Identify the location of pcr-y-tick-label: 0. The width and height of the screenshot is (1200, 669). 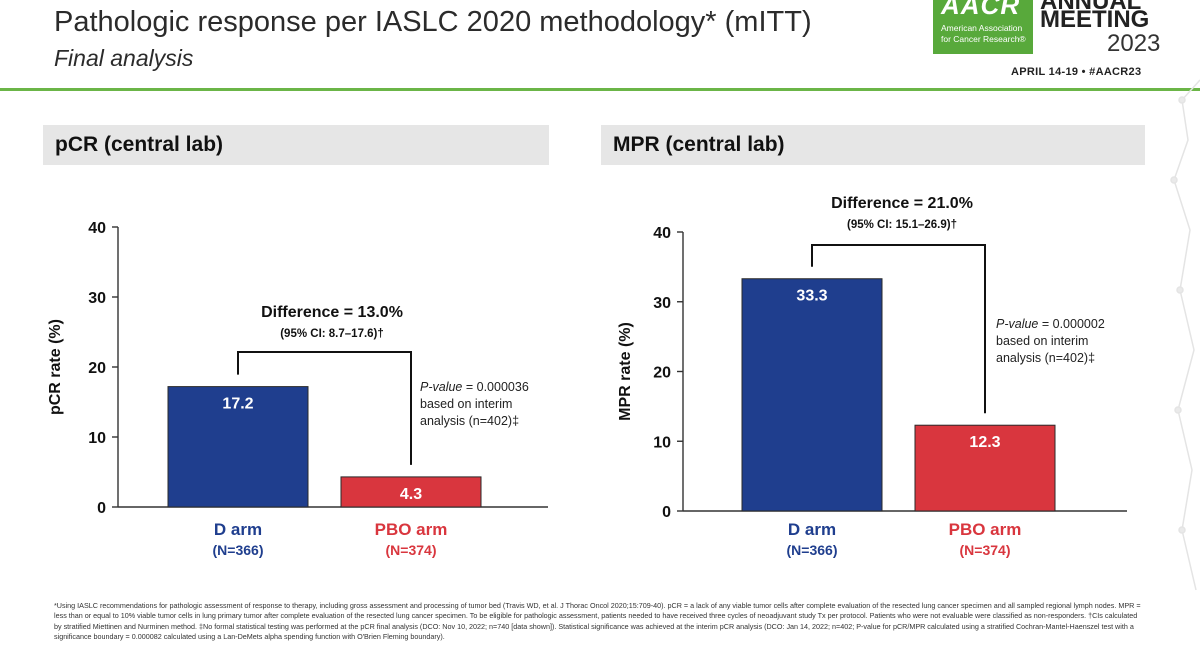
(101, 508).